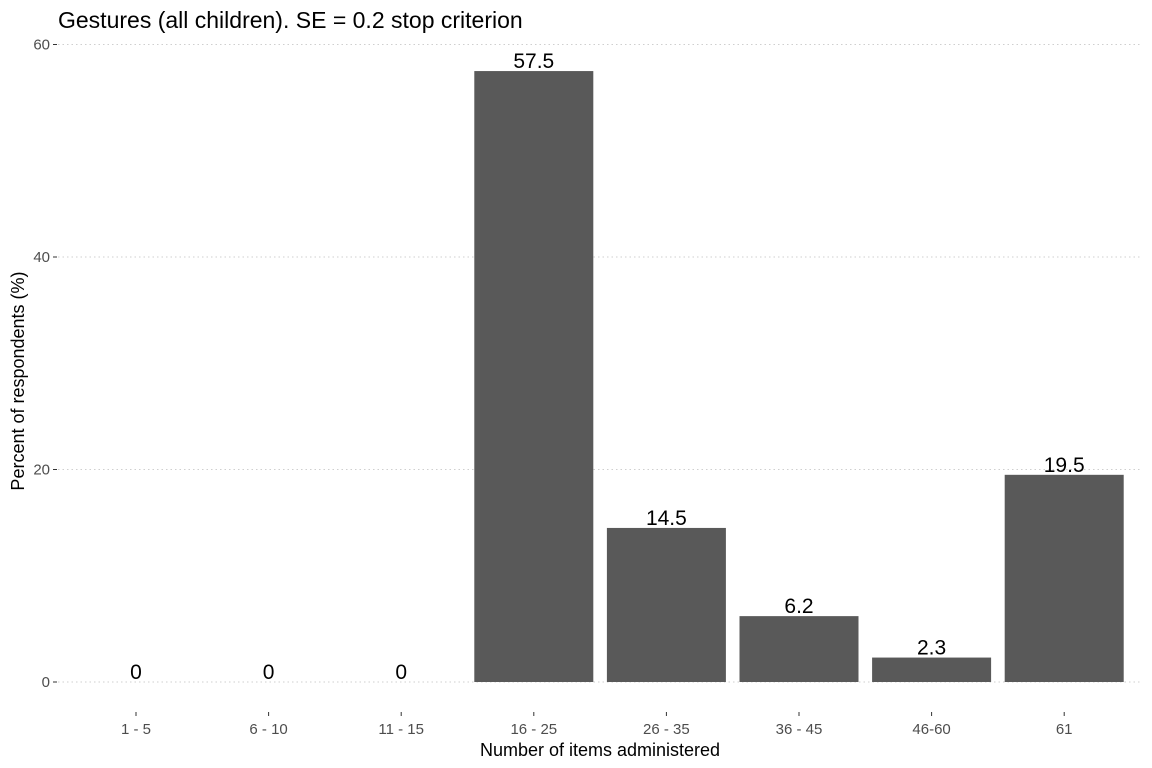  I want to click on x-axis-title: Number of items administered, so click(600, 750).